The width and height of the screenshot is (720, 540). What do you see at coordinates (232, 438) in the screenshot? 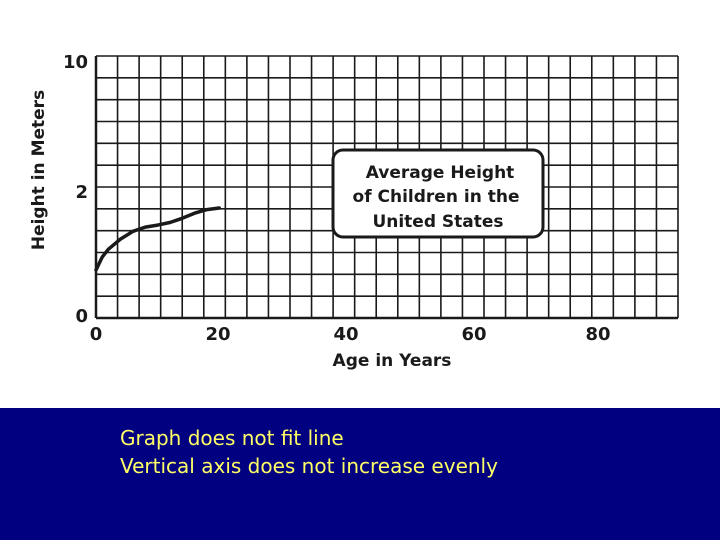
I see `caption-line-1: Graph does not fit line` at bounding box center [232, 438].